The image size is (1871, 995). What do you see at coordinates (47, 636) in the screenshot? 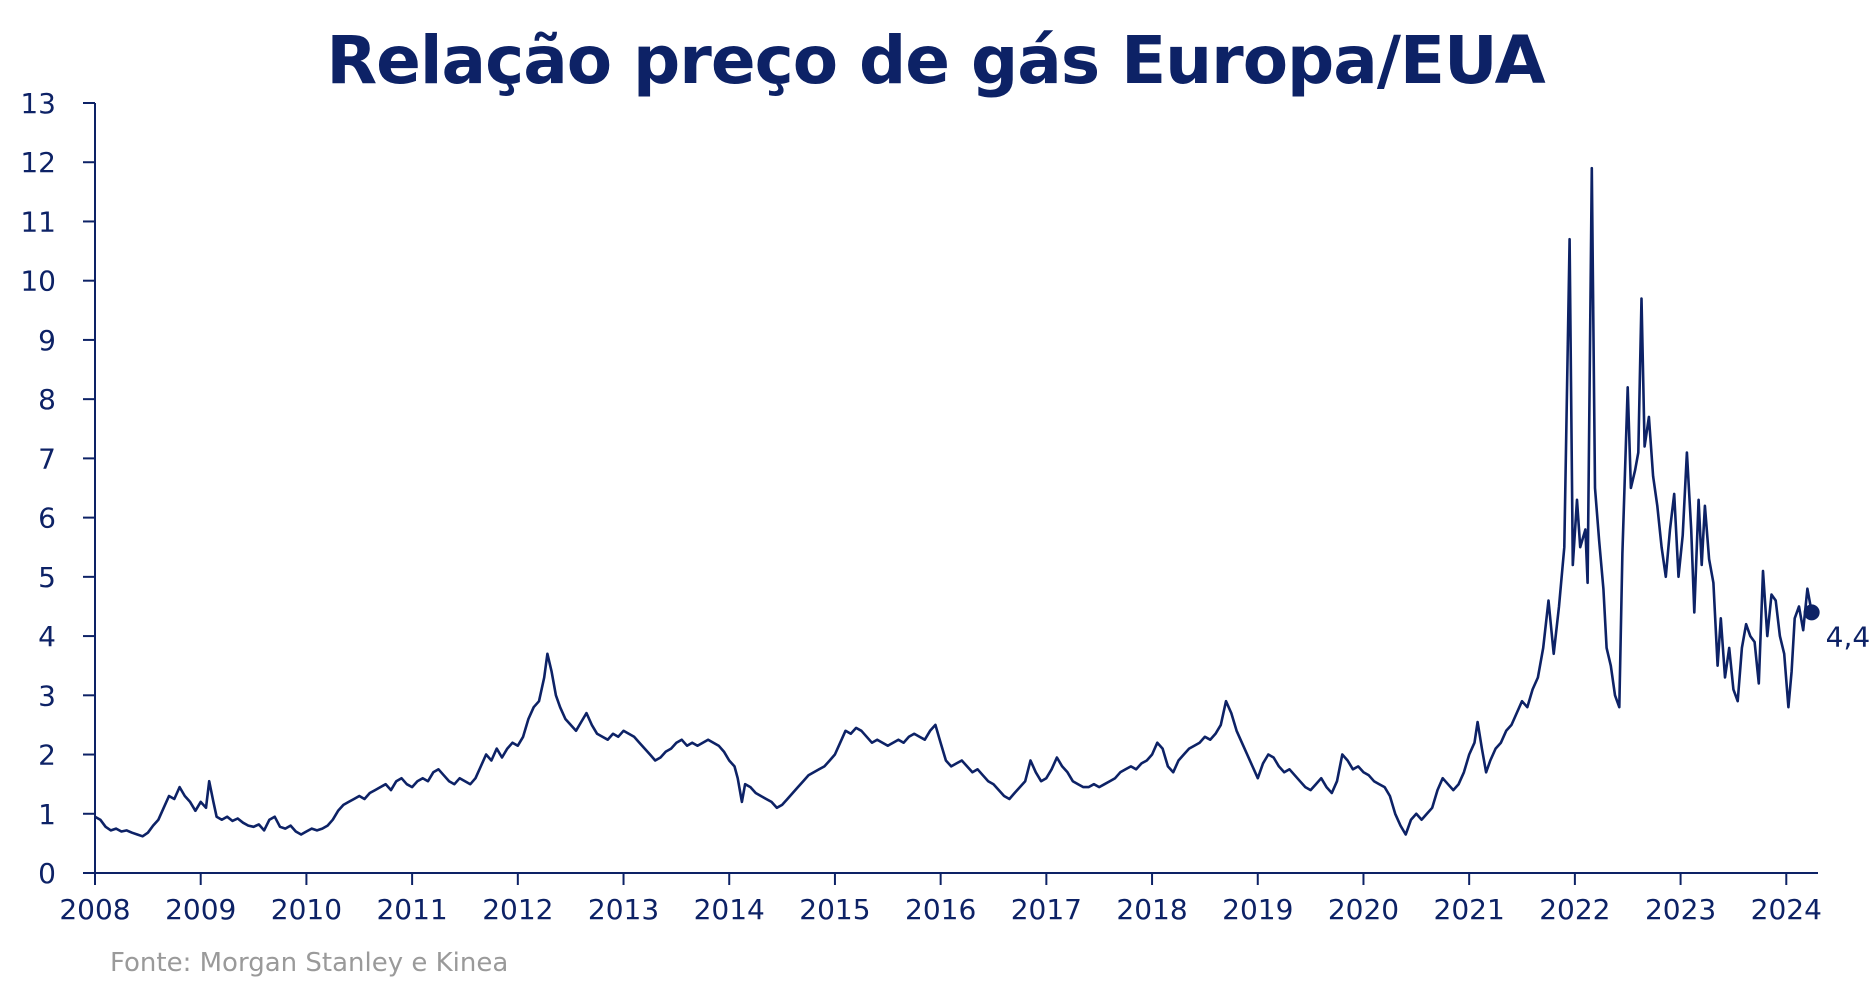
I see `y-tick-label: 4` at bounding box center [47, 636].